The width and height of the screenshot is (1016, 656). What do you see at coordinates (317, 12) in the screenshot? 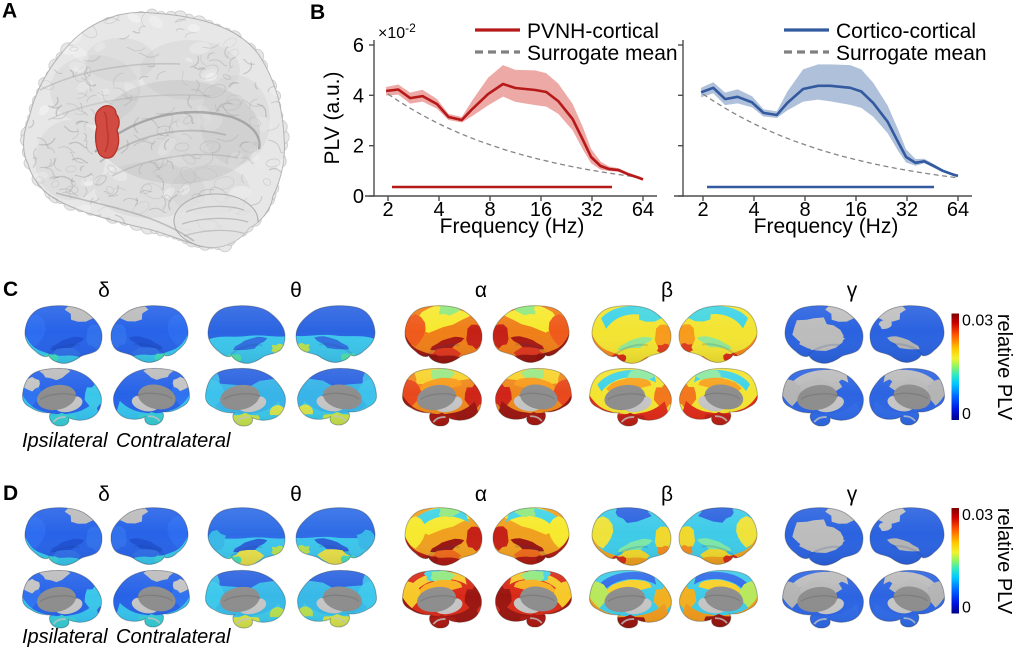
I see `svg-text: B` at bounding box center [317, 12].